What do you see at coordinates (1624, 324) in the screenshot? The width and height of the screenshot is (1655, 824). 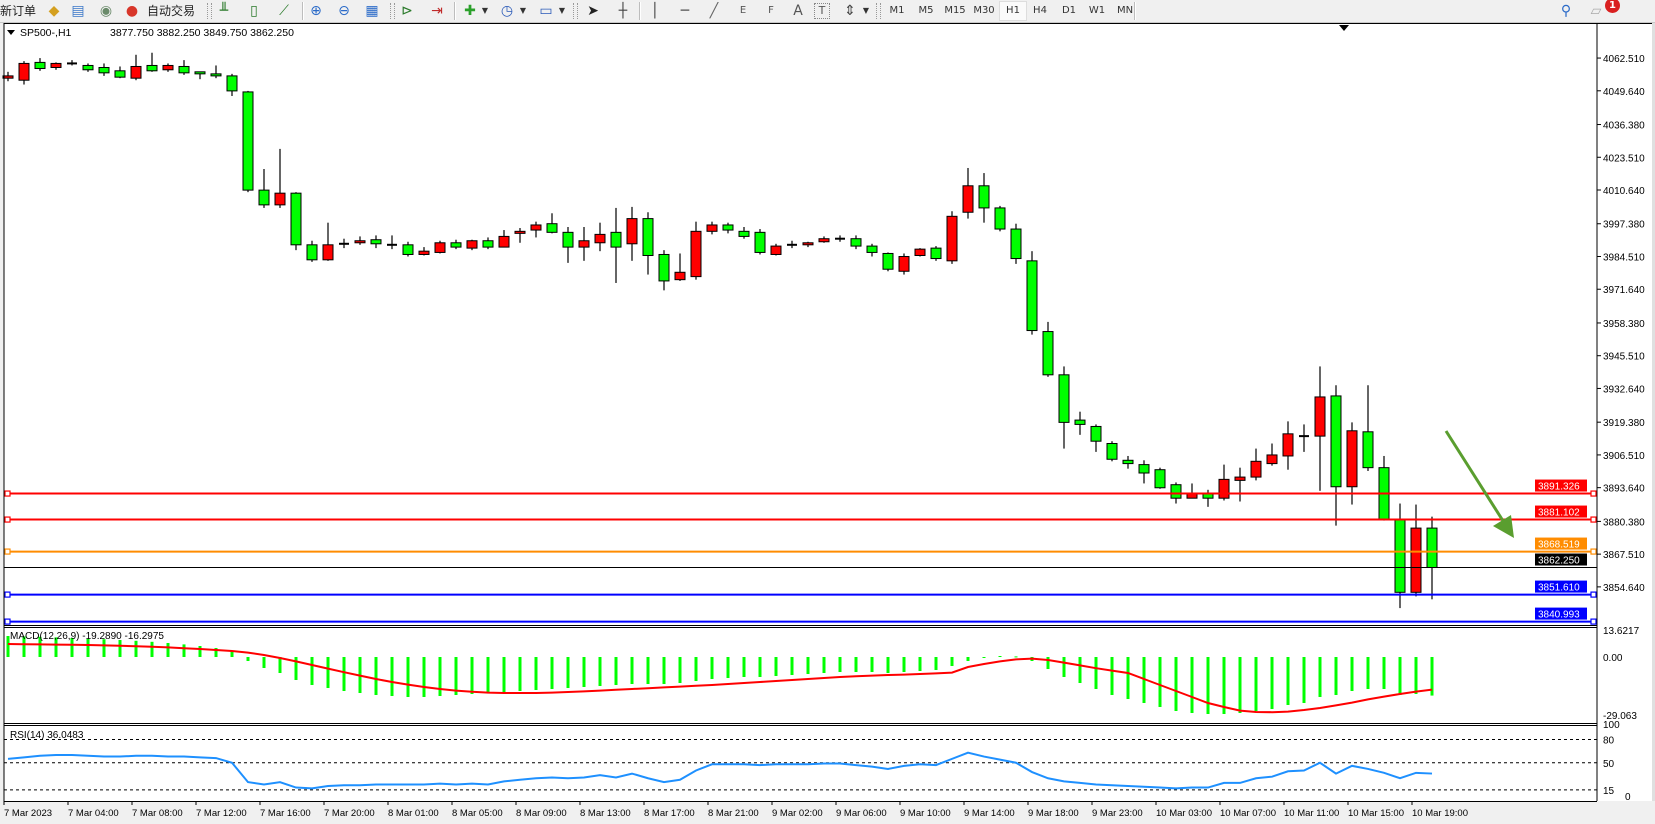 I see `price-tick-label: 3958.380` at bounding box center [1624, 324].